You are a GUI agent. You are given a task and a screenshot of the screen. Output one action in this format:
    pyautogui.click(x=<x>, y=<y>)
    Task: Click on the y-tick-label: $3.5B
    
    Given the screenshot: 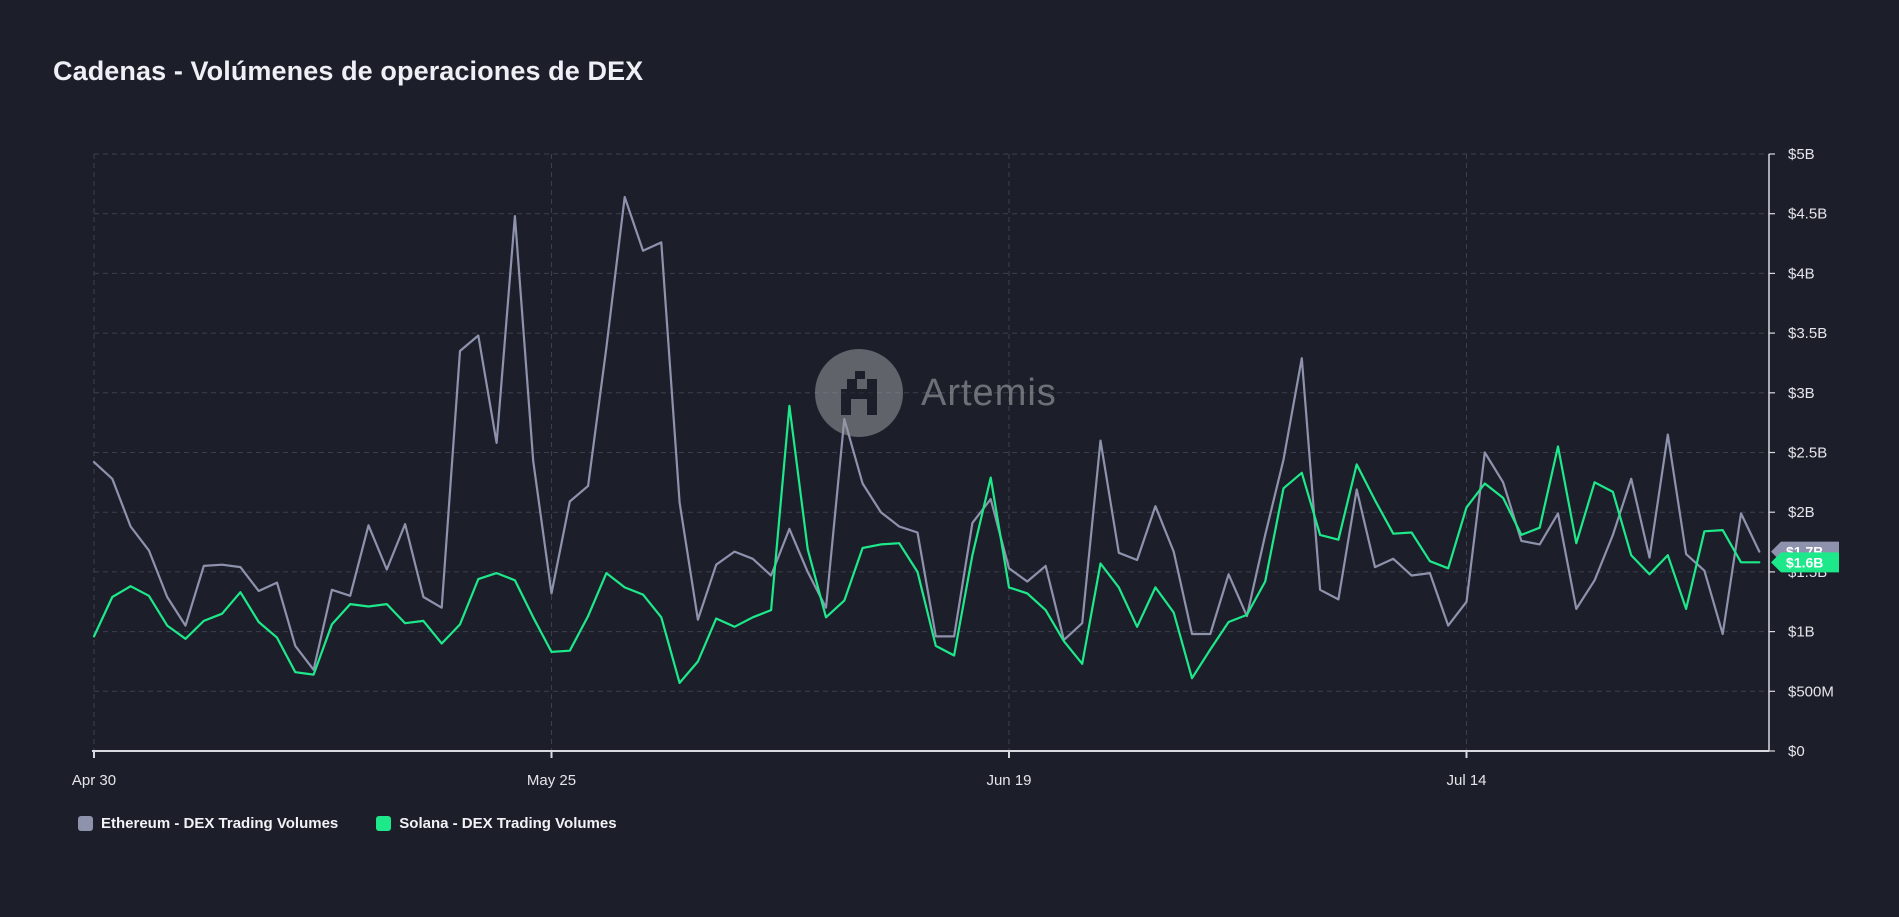 What is the action you would take?
    pyautogui.click(x=1807, y=333)
    